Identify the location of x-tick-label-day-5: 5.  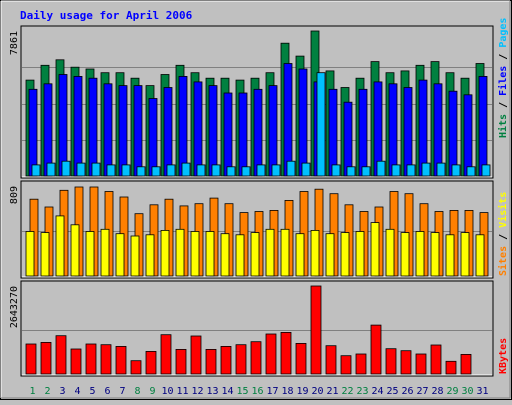
(92, 391).